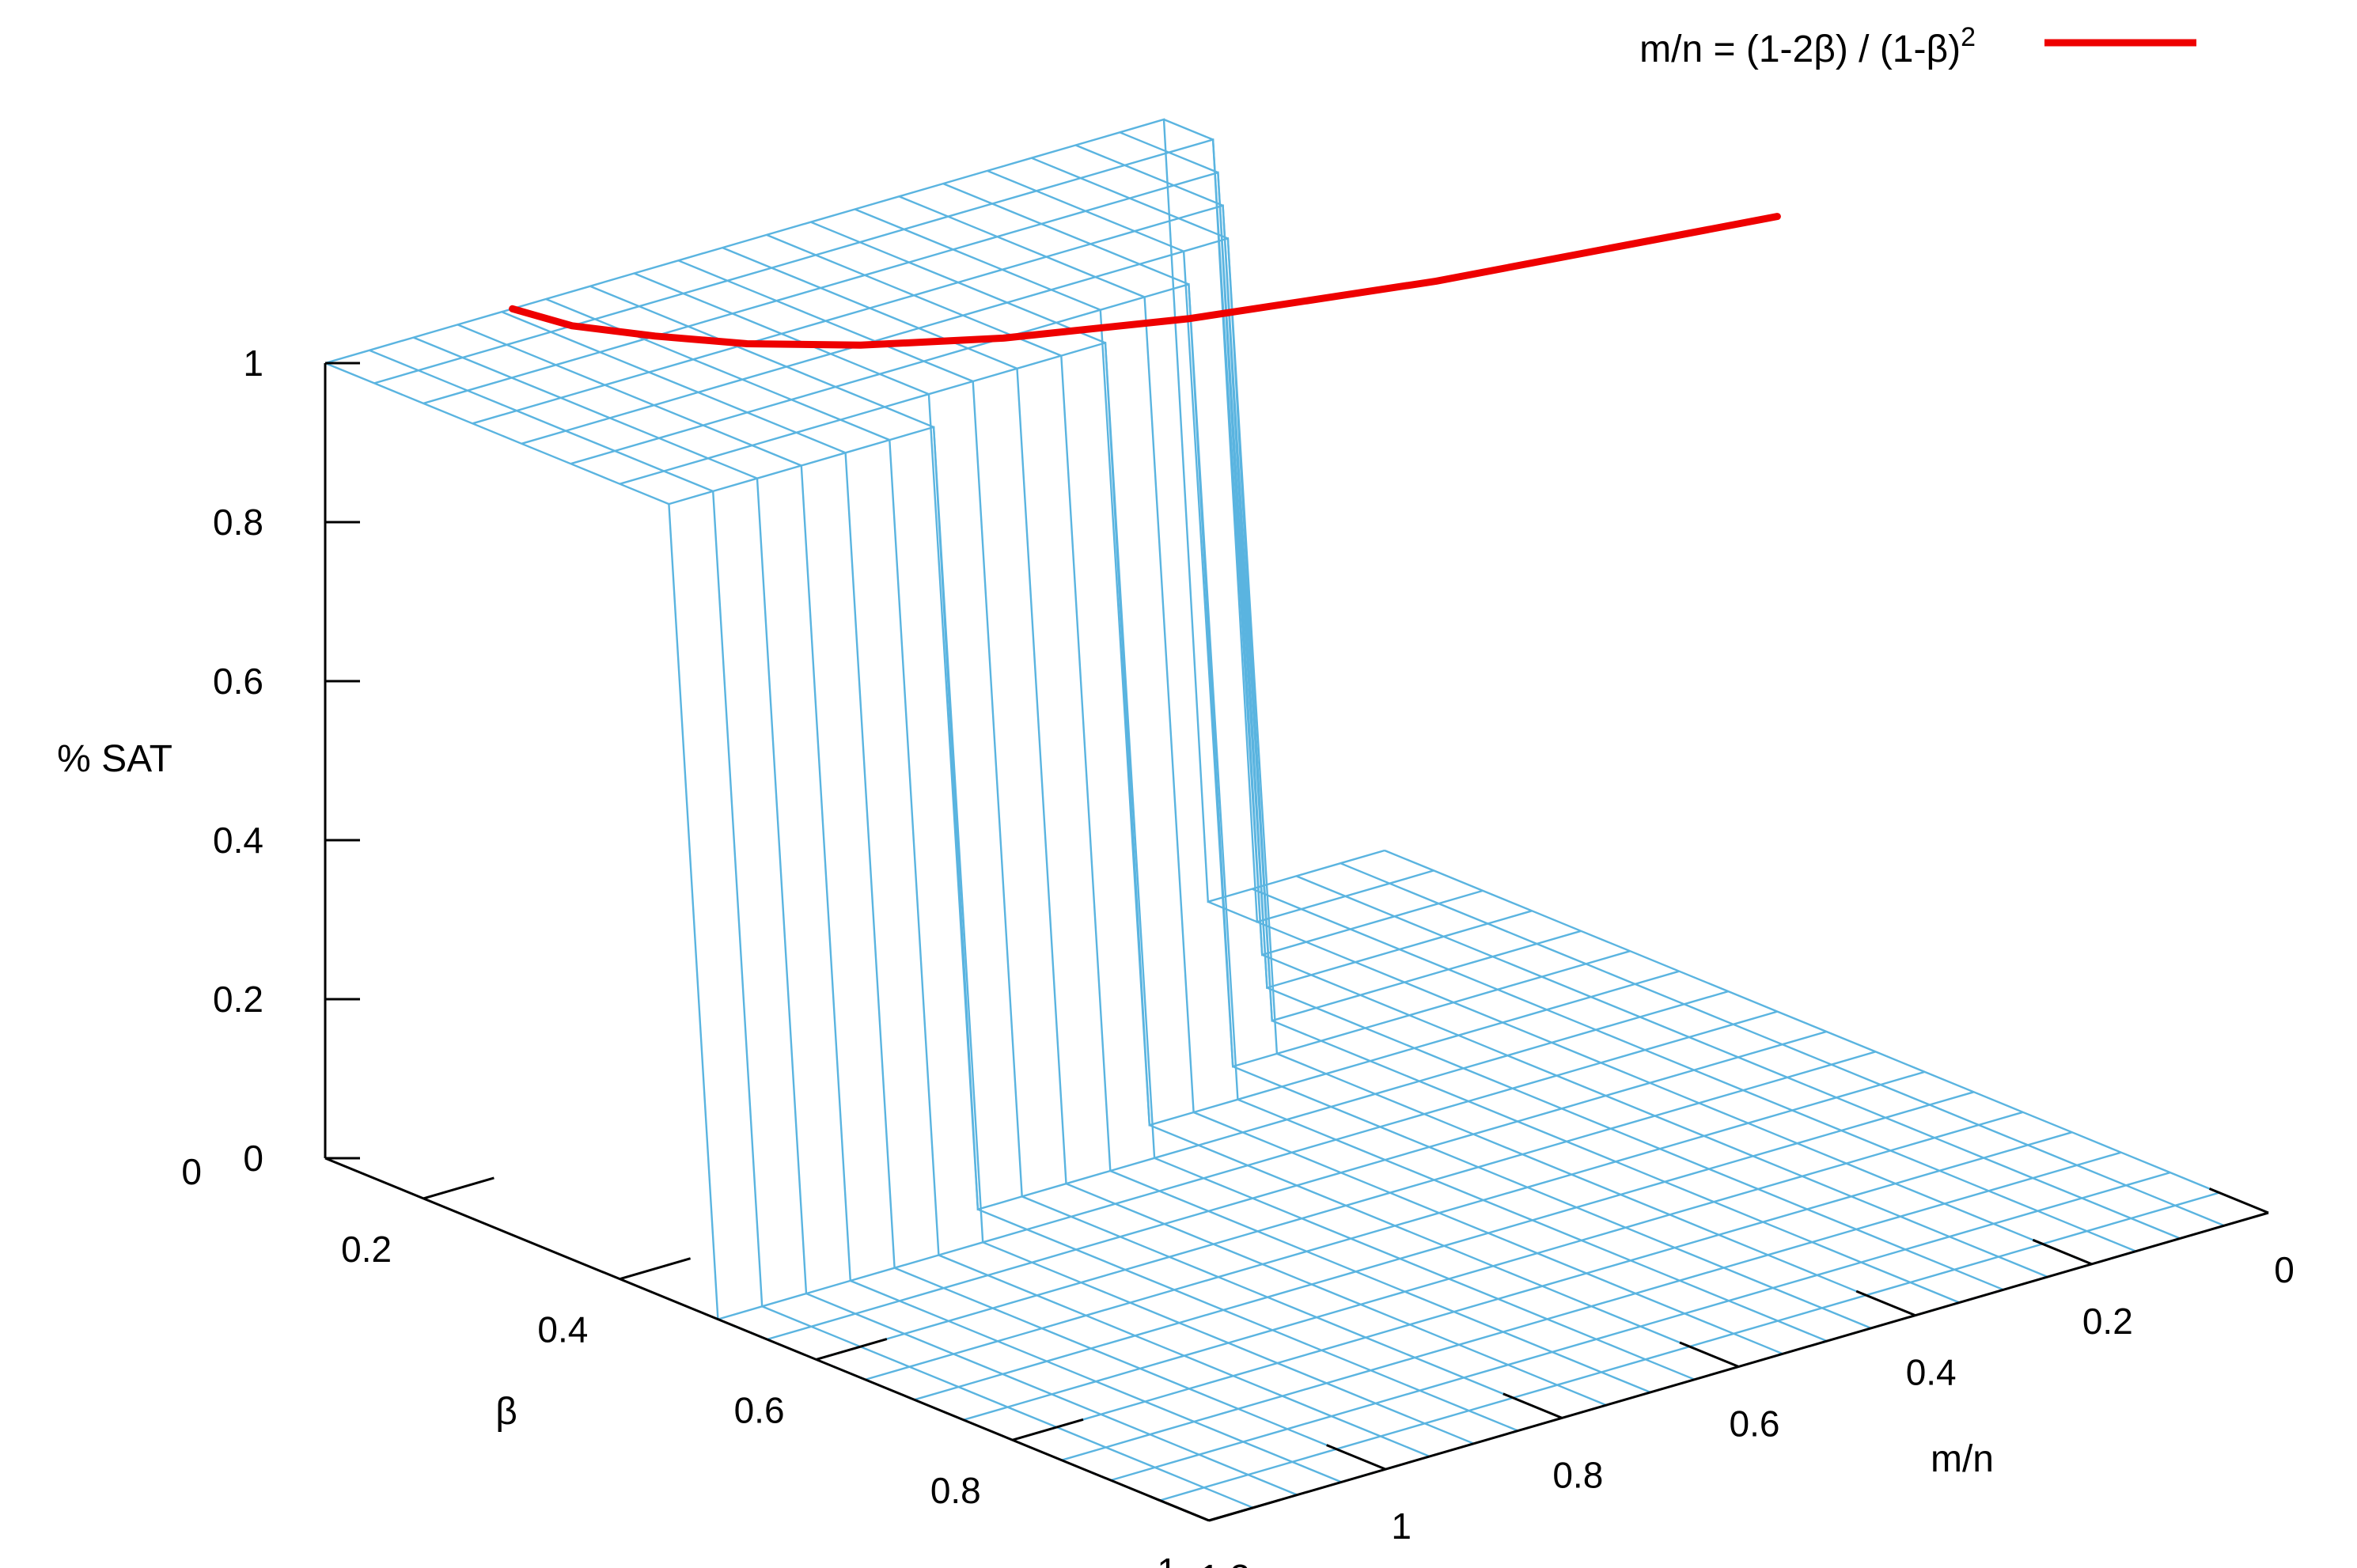 The width and height of the screenshot is (2357, 1568). What do you see at coordinates (253, 363) in the screenshot?
I see `z-tick-label: 1` at bounding box center [253, 363].